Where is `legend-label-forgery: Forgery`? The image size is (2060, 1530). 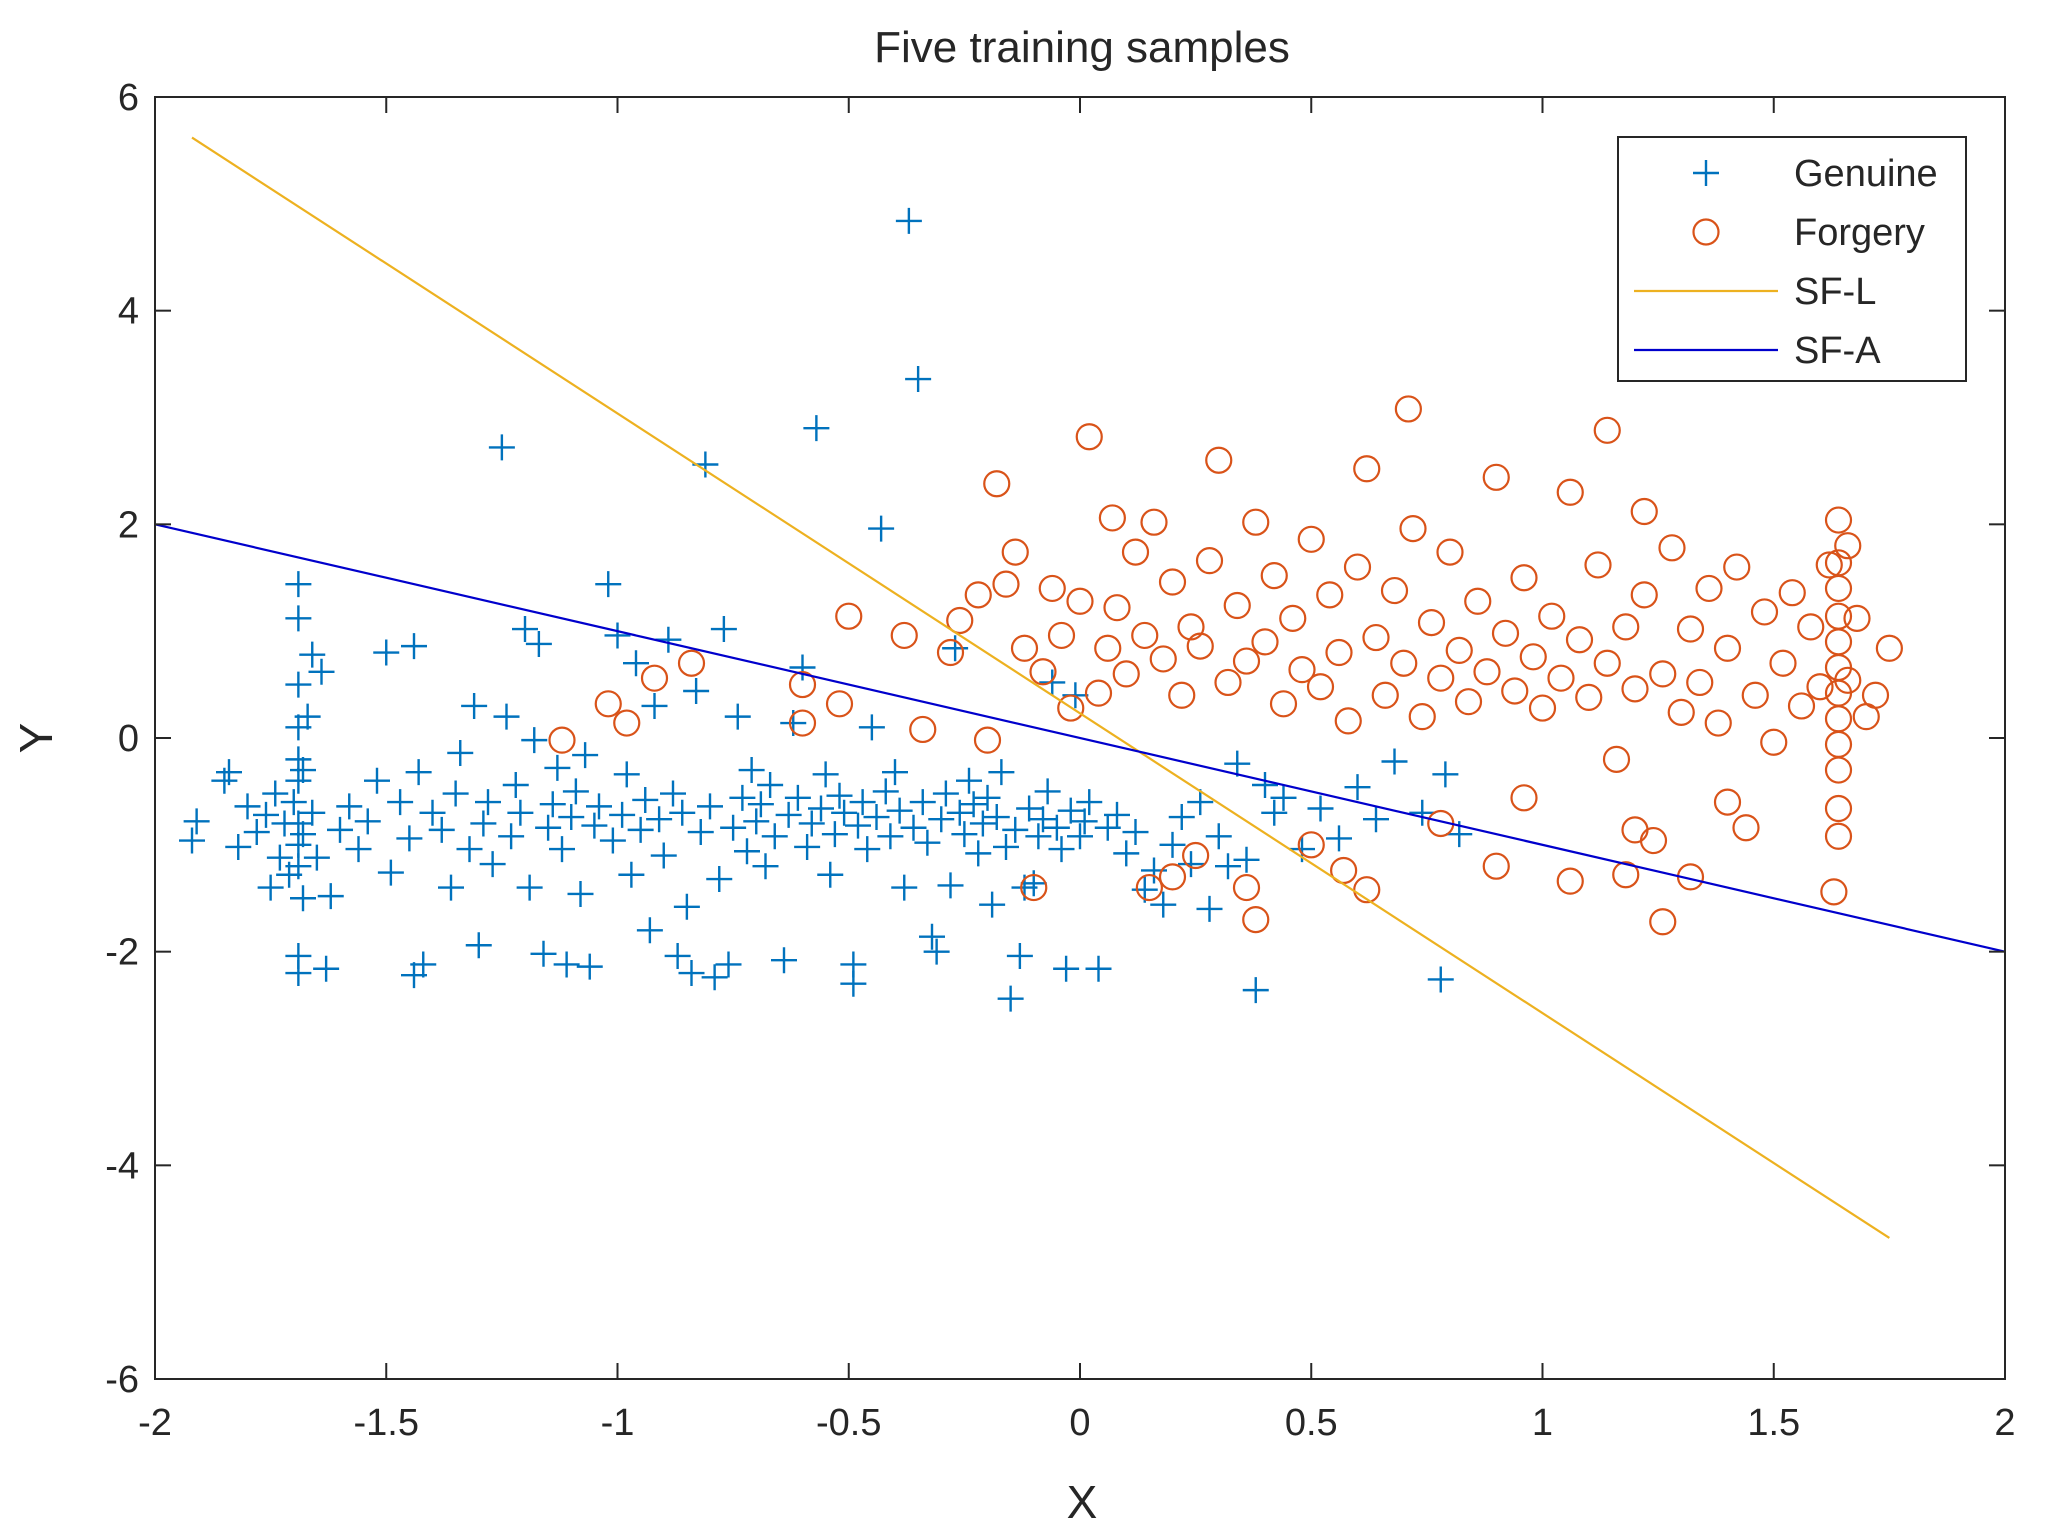 legend-label-forgery: Forgery is located at coordinates (1859, 233).